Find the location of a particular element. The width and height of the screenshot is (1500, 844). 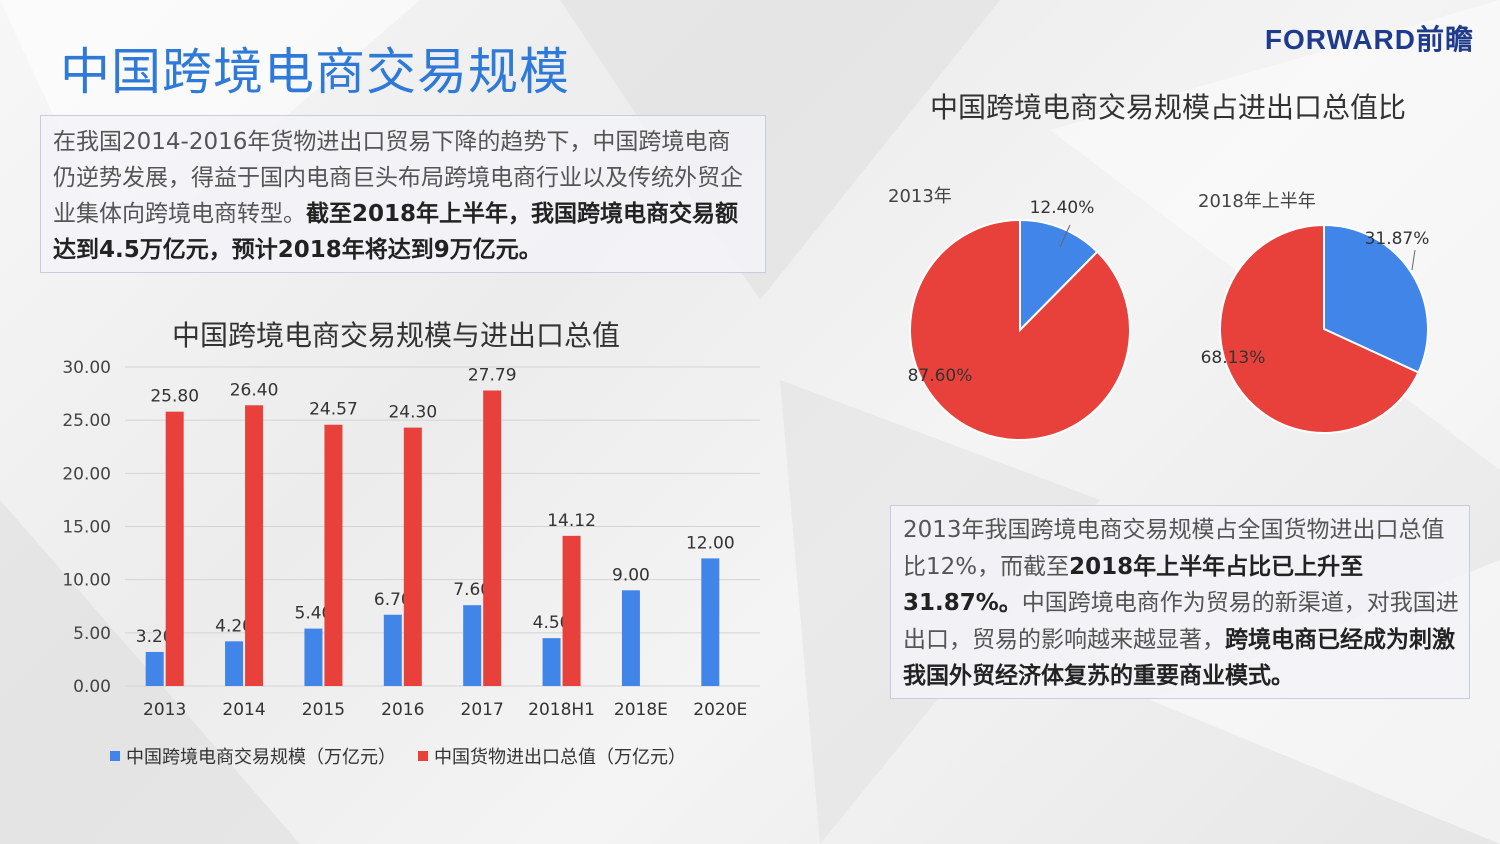

y-tick-label: 15.00 is located at coordinates (86, 528).